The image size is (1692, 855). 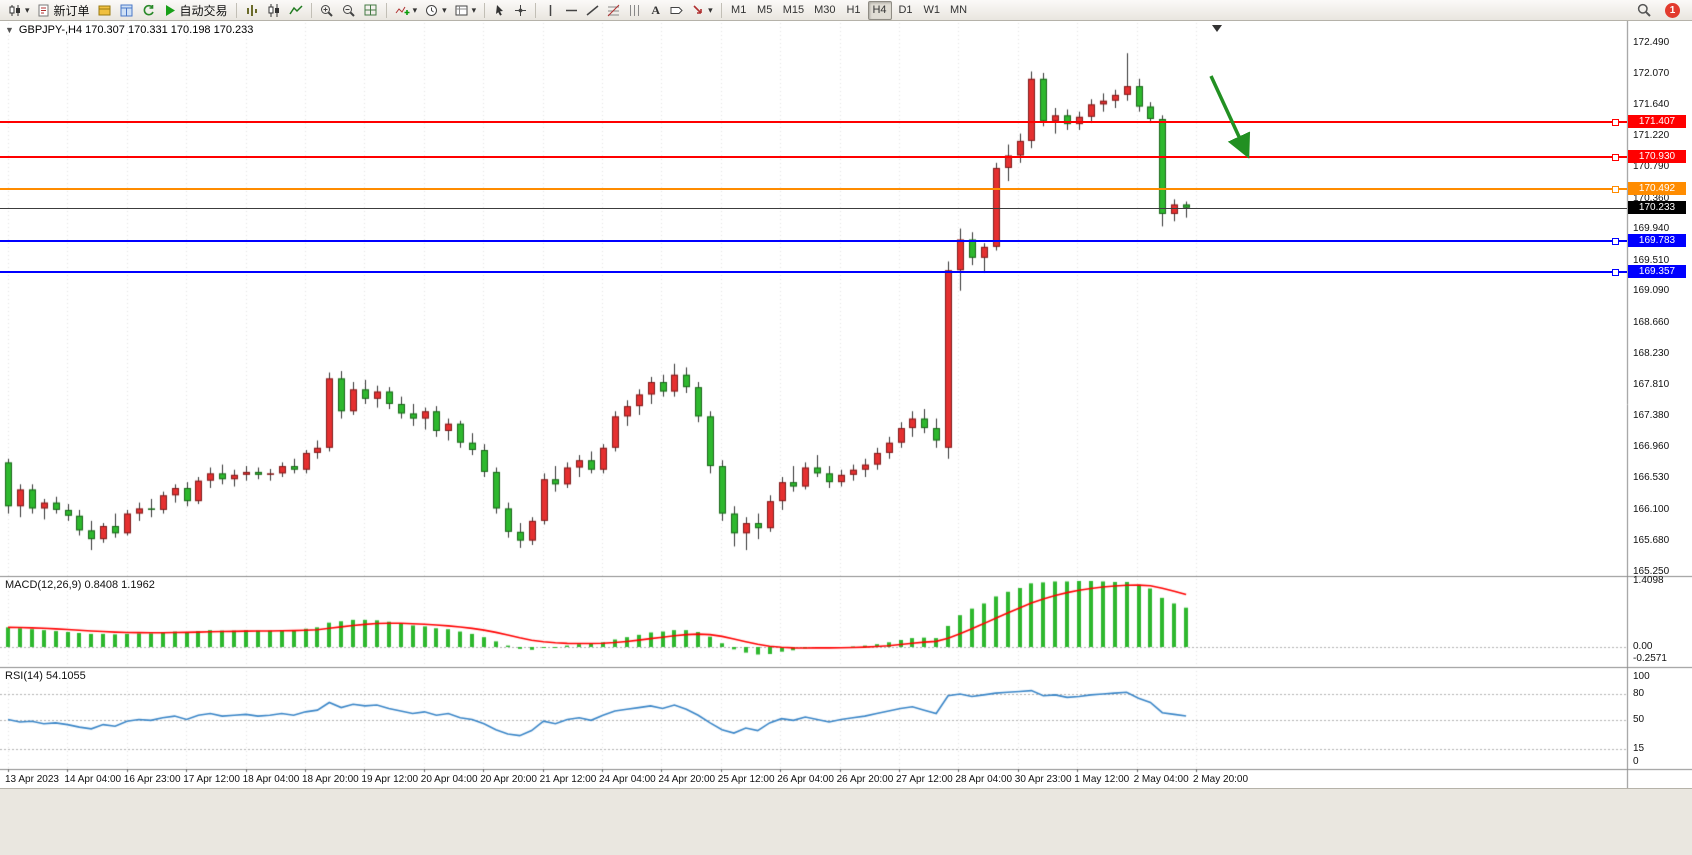 I want to click on text-icon: A, so click(x=655, y=9).